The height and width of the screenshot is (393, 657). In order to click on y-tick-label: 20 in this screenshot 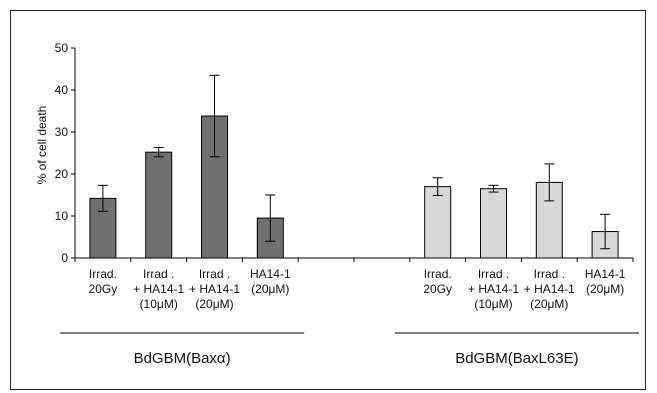, I will do `click(62, 174)`.